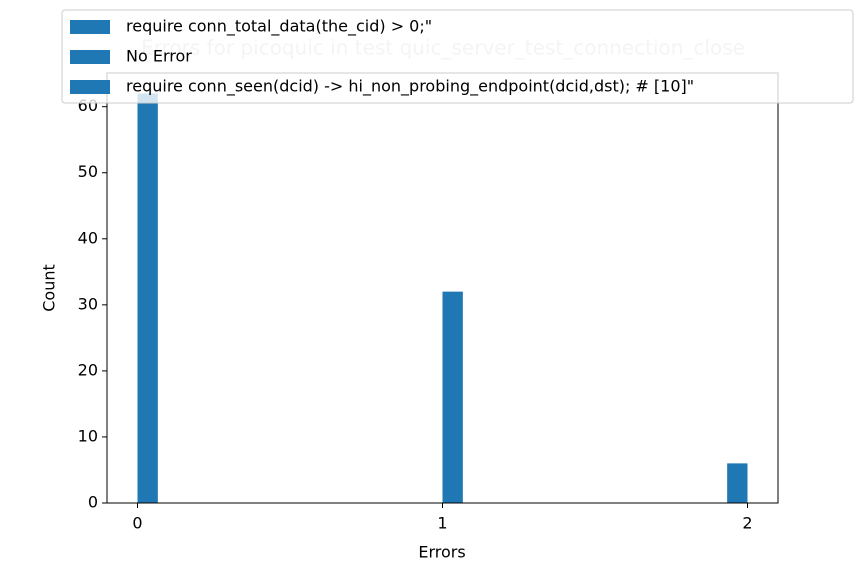 The width and height of the screenshot is (864, 576). Describe the element at coordinates (442, 523) in the screenshot. I see `x-tick-label: 1` at that location.